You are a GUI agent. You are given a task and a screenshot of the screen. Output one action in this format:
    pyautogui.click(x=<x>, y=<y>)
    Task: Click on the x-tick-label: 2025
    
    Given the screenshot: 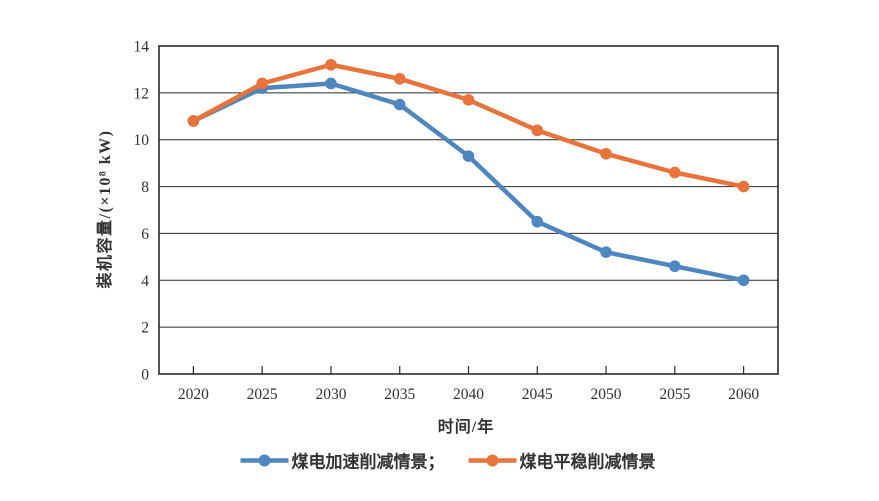 What is the action you would take?
    pyautogui.click(x=262, y=394)
    